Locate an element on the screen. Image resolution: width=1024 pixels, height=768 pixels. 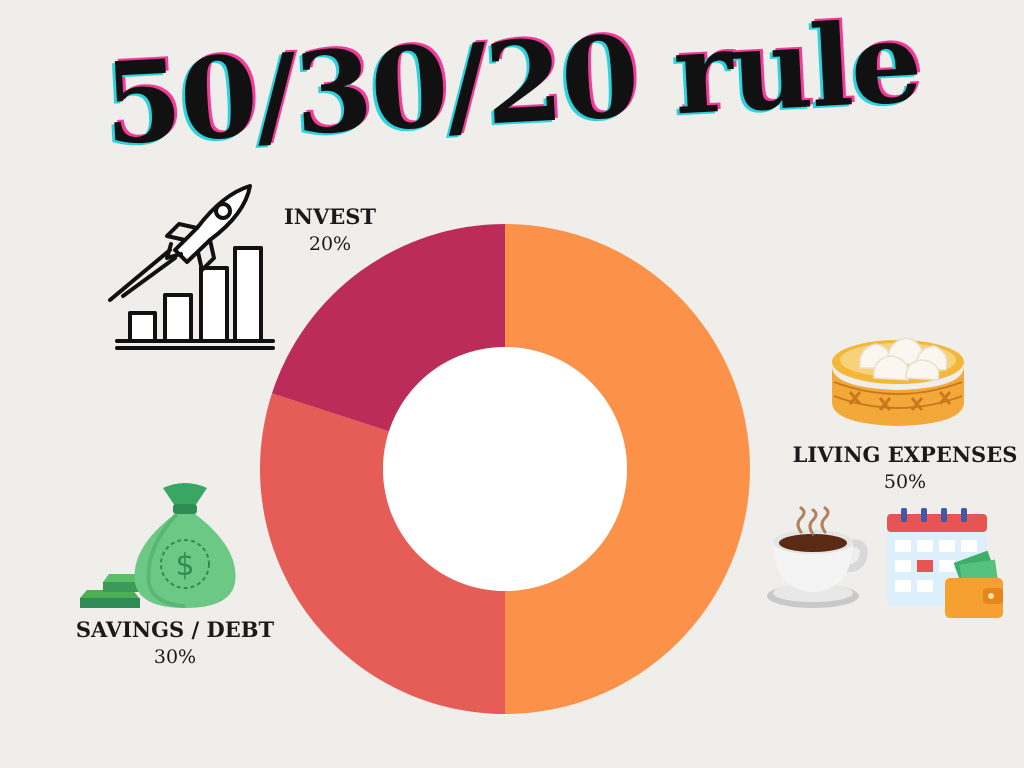
savings-label-percent: 30% is located at coordinates (175, 657).